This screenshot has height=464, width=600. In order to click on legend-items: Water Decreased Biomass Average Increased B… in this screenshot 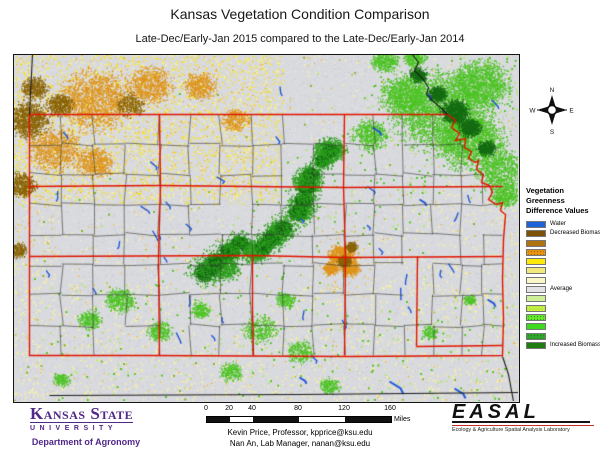, I will do `click(563, 286)`.